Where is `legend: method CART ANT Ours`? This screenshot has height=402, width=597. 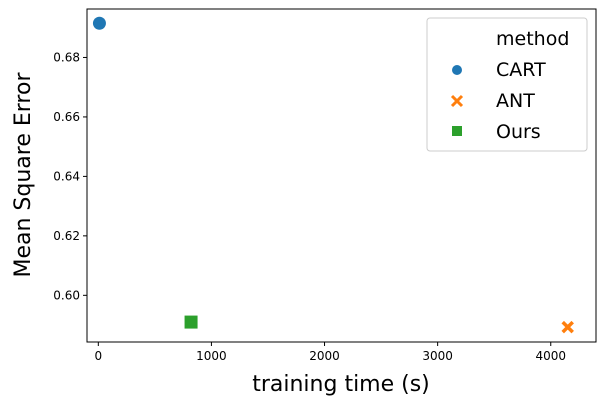 legend: method CART ANT Ours is located at coordinates (507, 84).